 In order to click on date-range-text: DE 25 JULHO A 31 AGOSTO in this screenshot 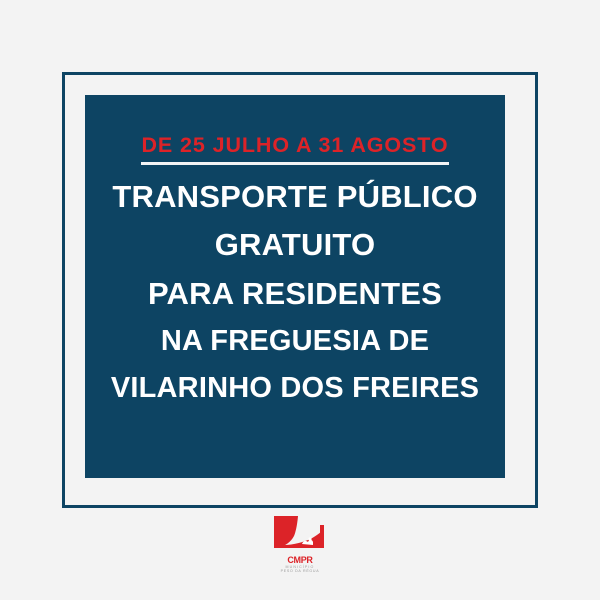, I will do `click(295, 145)`.